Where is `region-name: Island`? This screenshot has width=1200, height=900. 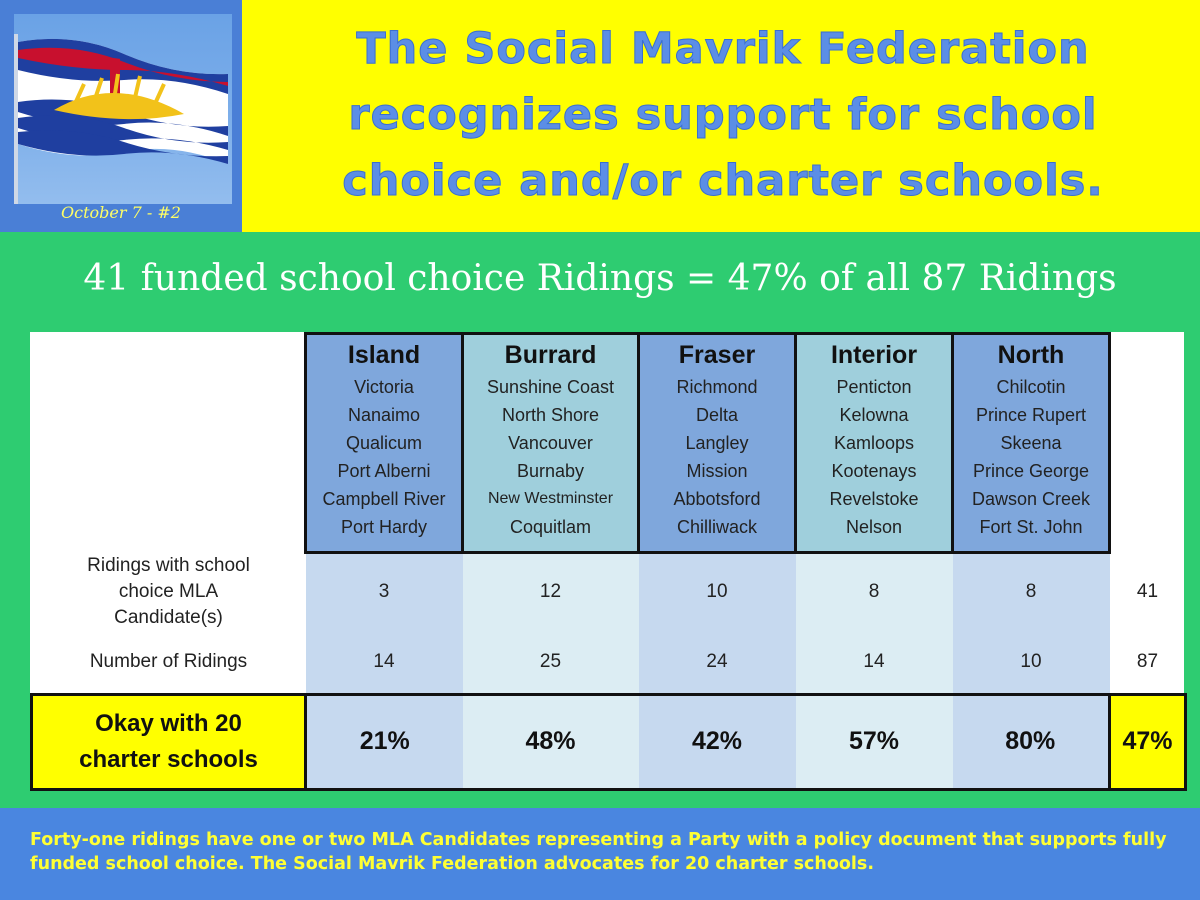
region-name: Island is located at coordinates (384, 355).